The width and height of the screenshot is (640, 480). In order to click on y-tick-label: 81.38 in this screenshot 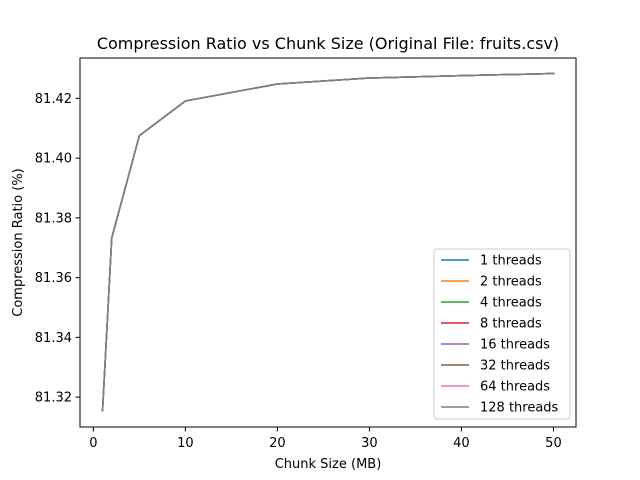, I will do `click(53, 218)`.